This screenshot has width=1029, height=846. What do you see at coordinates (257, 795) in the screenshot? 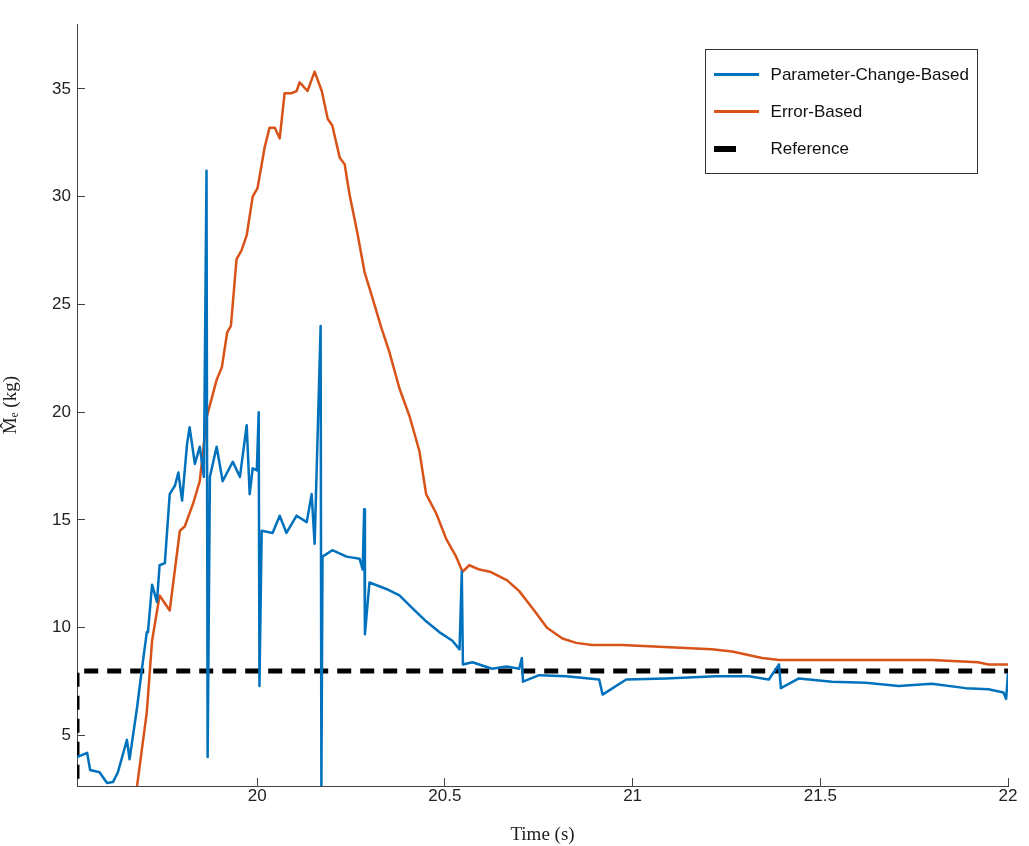
I see `x-tick-label: 20` at bounding box center [257, 795].